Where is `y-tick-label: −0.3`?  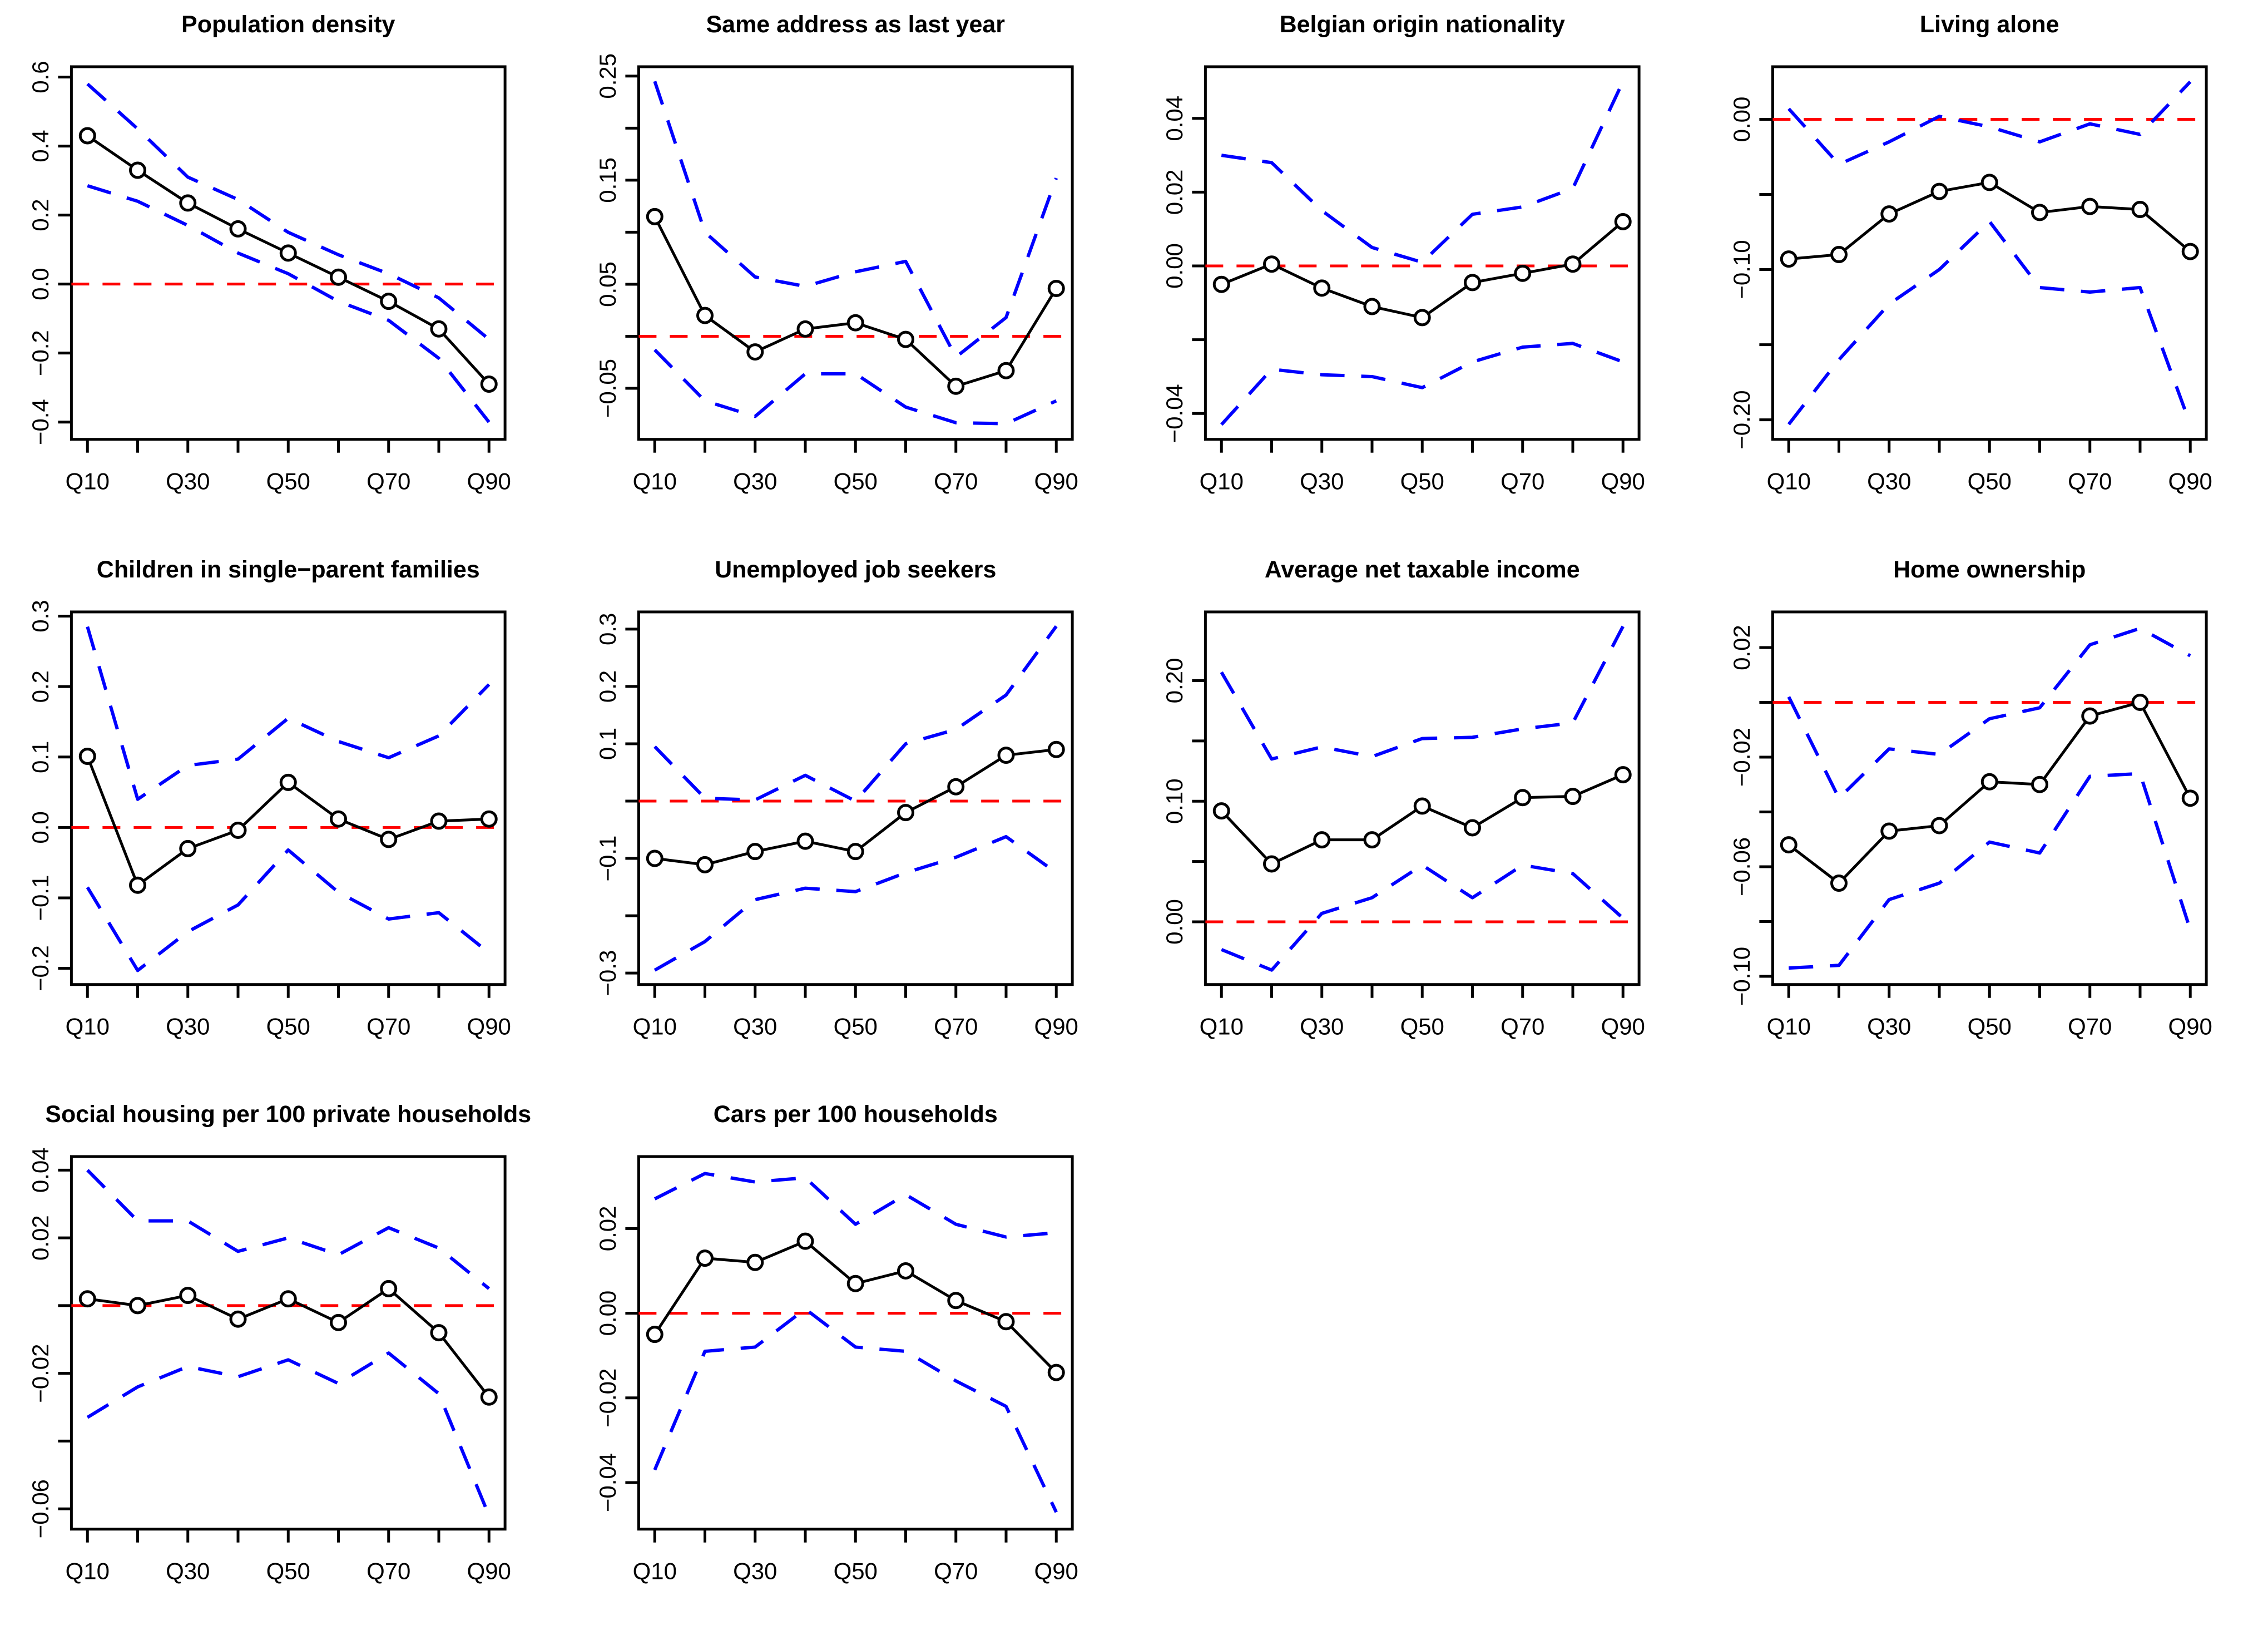
y-tick-label: −0.3 is located at coordinates (607, 973).